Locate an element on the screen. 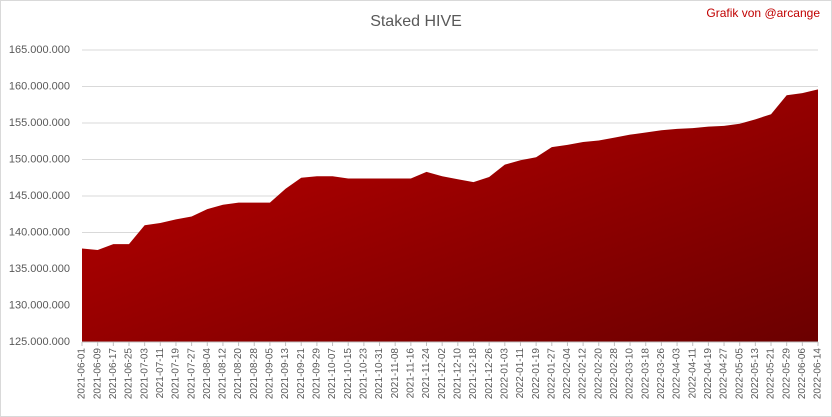 This screenshot has height=417, width=832. x-tick-label: 2021-06-25 is located at coordinates (129, 374).